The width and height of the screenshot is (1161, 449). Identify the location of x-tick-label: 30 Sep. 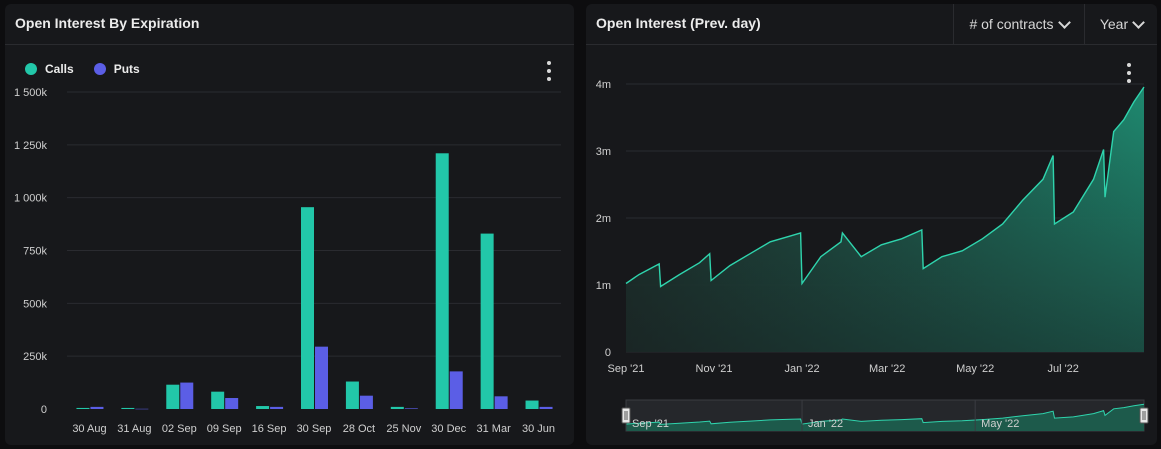
(314, 429).